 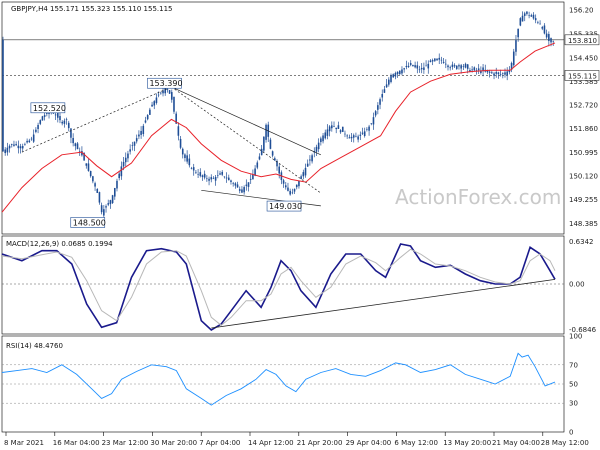 I want to click on price-y-tick: 150.995, so click(x=583, y=153).